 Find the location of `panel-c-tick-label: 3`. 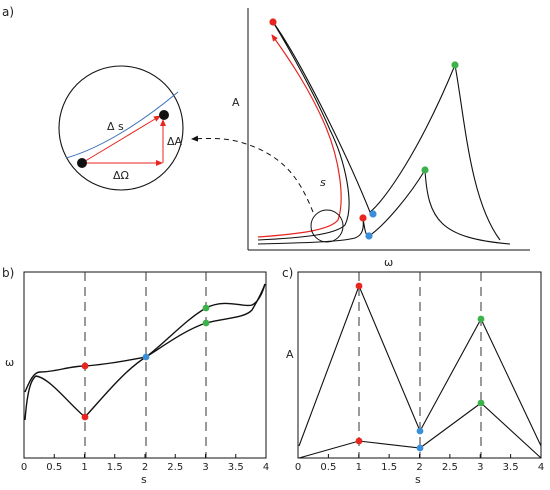

panel-c-tick-label: 3 is located at coordinates (480, 467).